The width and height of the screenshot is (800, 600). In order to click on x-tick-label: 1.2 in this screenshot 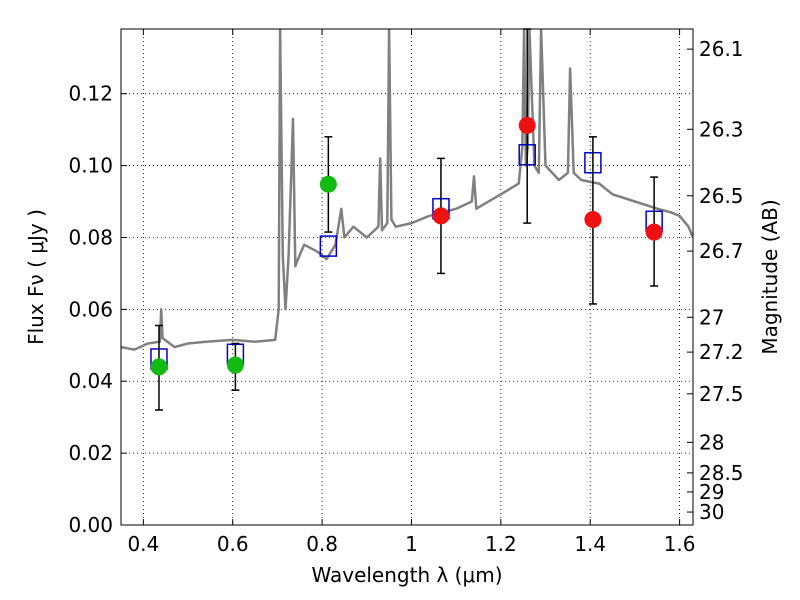, I will do `click(501, 544)`.